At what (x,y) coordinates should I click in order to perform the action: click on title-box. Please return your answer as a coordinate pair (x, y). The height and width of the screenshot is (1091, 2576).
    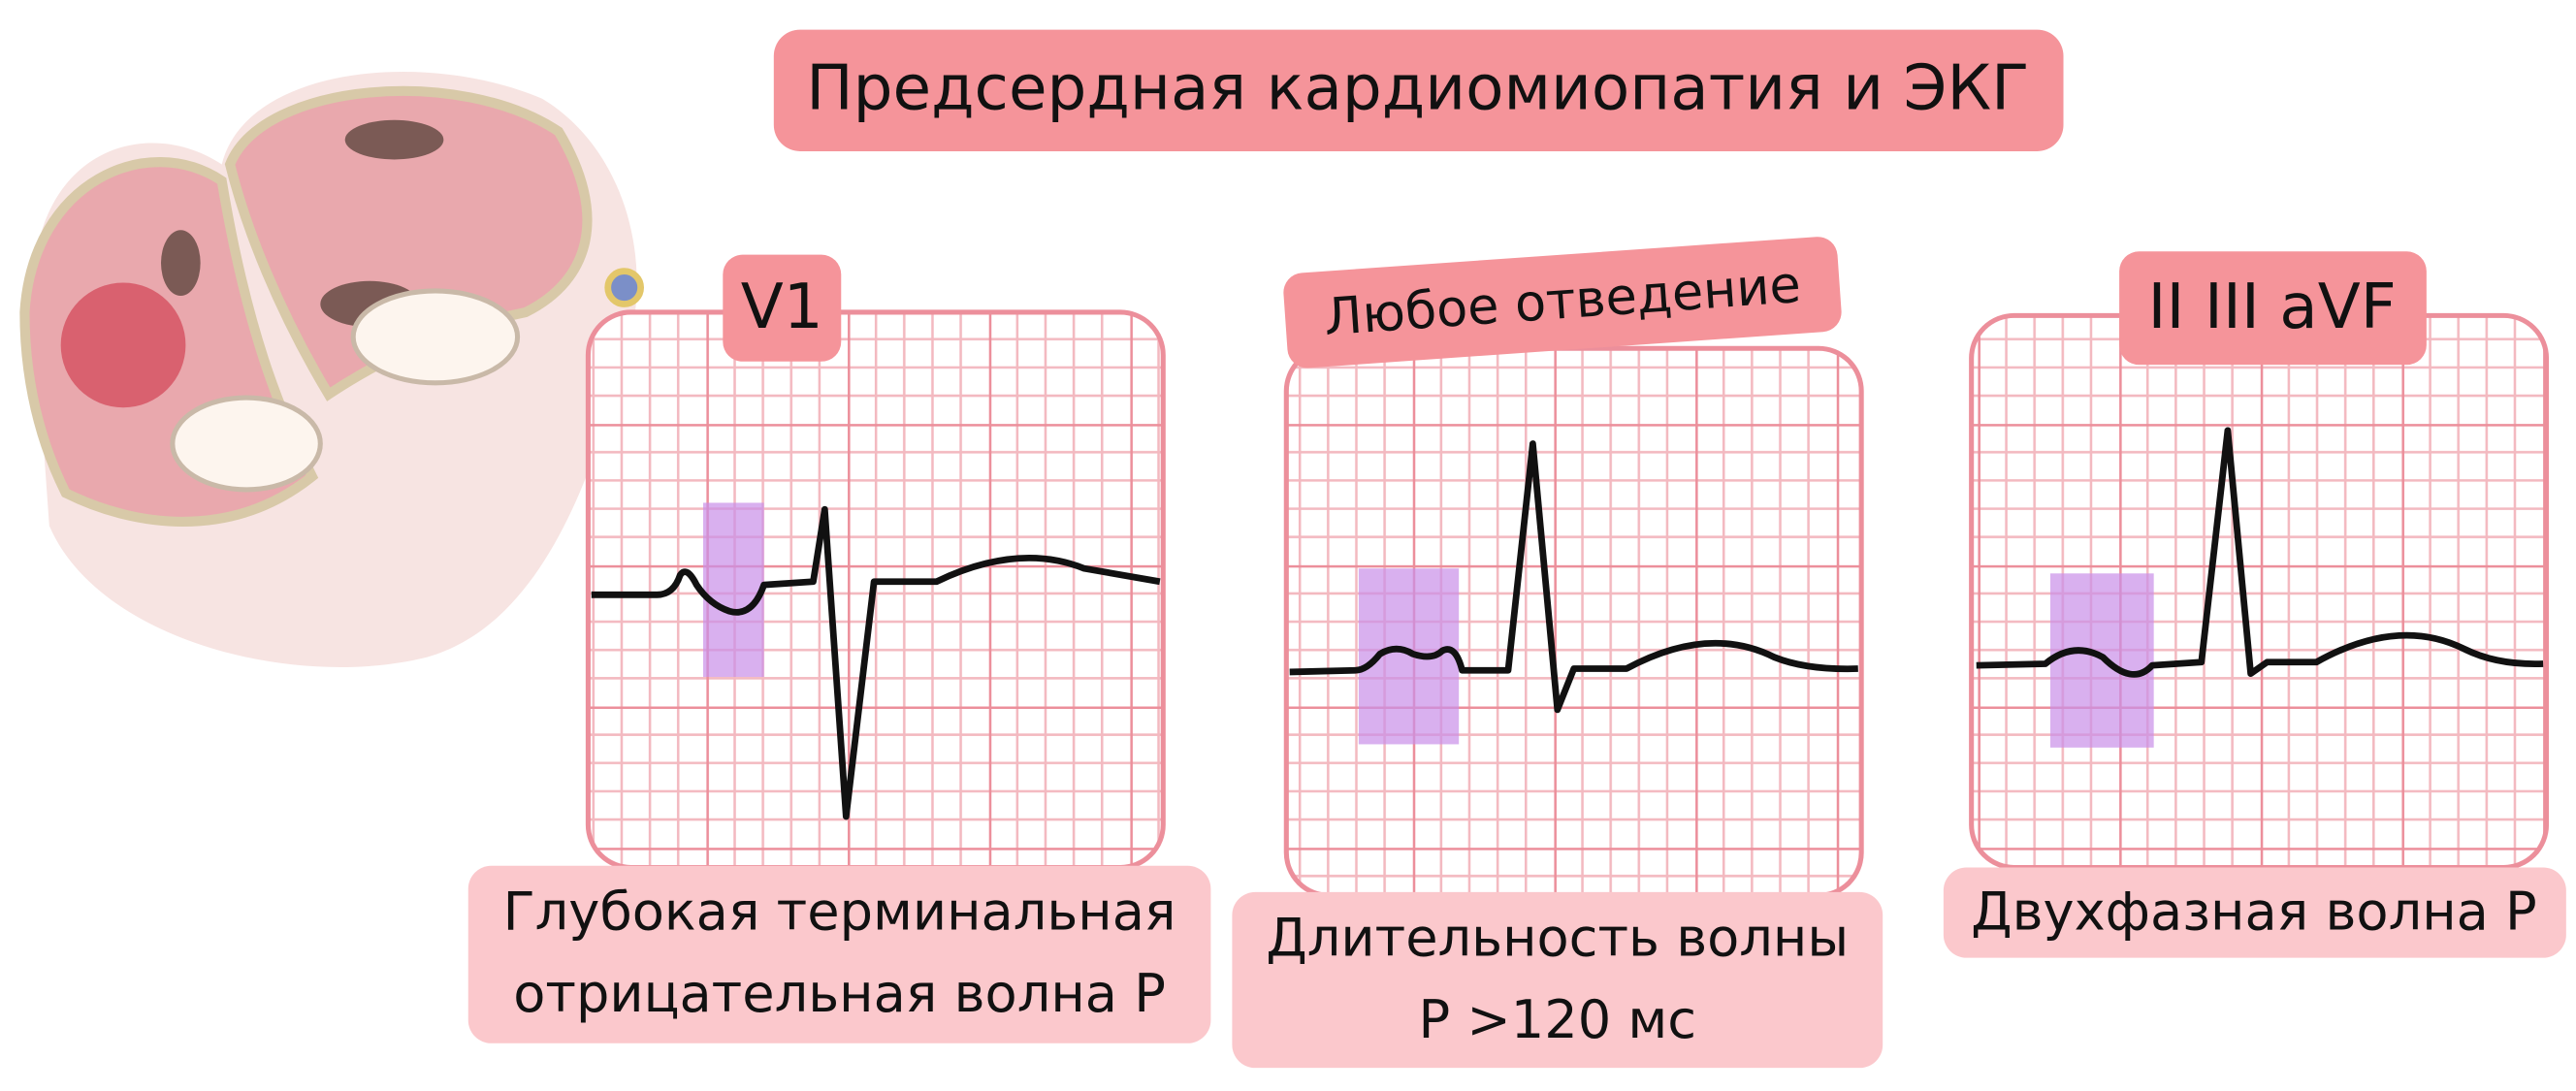
    Looking at the image, I should click on (1418, 90).